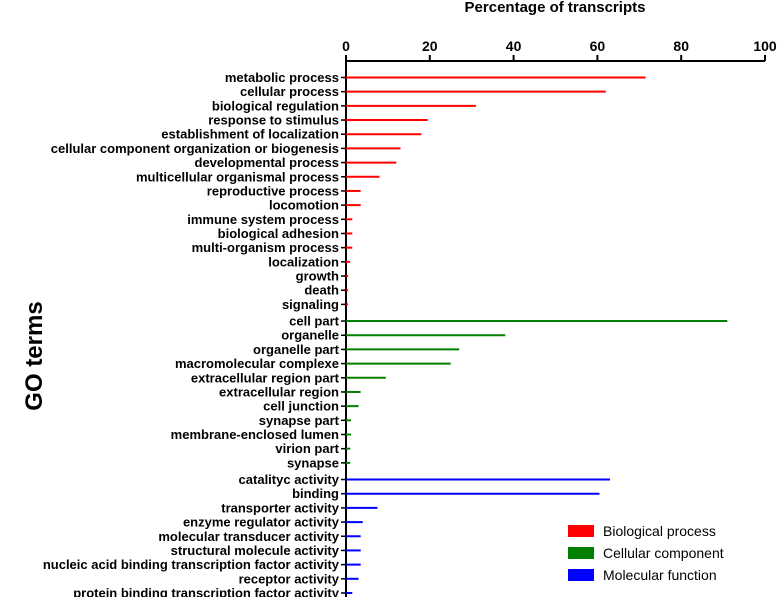 The image size is (778, 597). What do you see at coordinates (317, 276) in the screenshot?
I see `category-label: growth` at bounding box center [317, 276].